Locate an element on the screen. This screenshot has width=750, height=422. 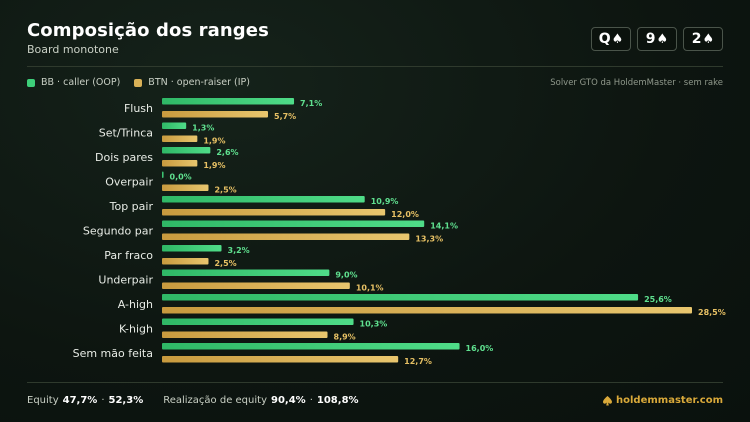
value-label-ip: 13,3% is located at coordinates (429, 239).